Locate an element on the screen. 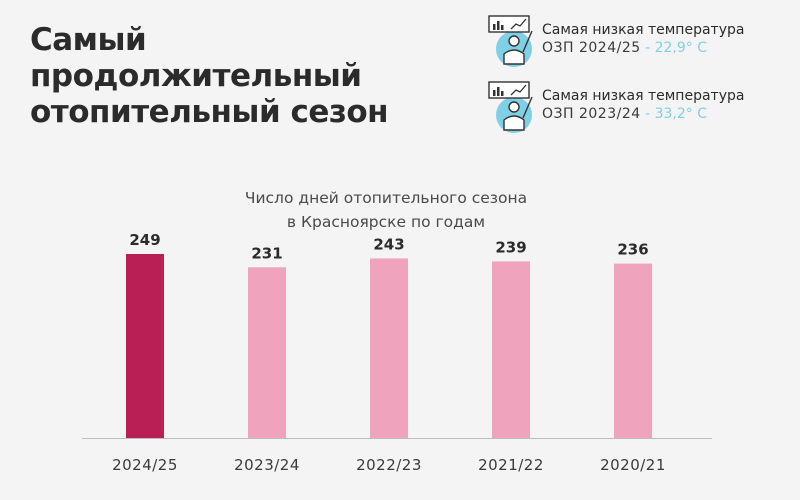  data-label: 249 is located at coordinates (144, 240).